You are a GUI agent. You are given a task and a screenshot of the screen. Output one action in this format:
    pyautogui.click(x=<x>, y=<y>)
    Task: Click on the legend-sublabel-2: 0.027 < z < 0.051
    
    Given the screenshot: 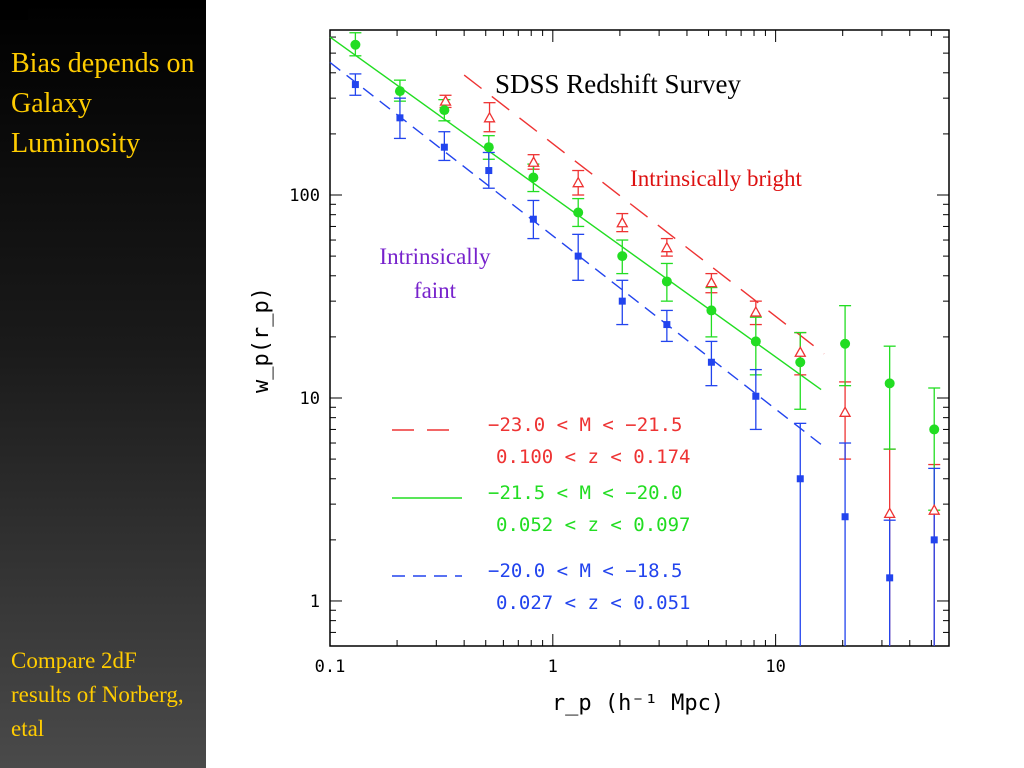 What is the action you would take?
    pyautogui.click(x=593, y=603)
    